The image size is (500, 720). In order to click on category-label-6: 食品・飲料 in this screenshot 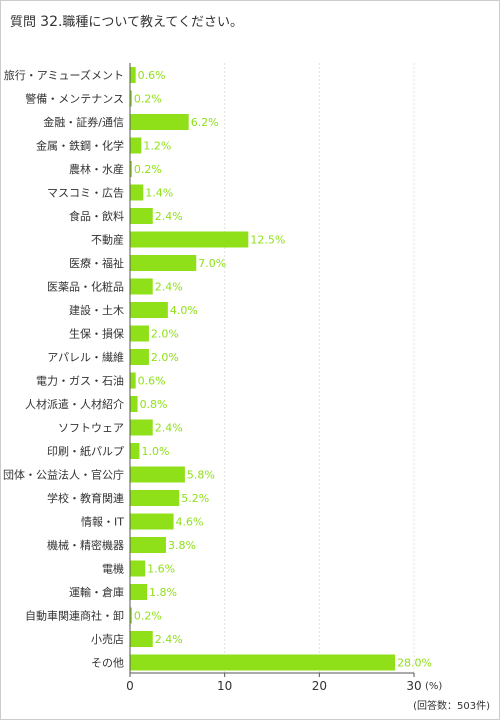, I will do `click(96, 216)`.